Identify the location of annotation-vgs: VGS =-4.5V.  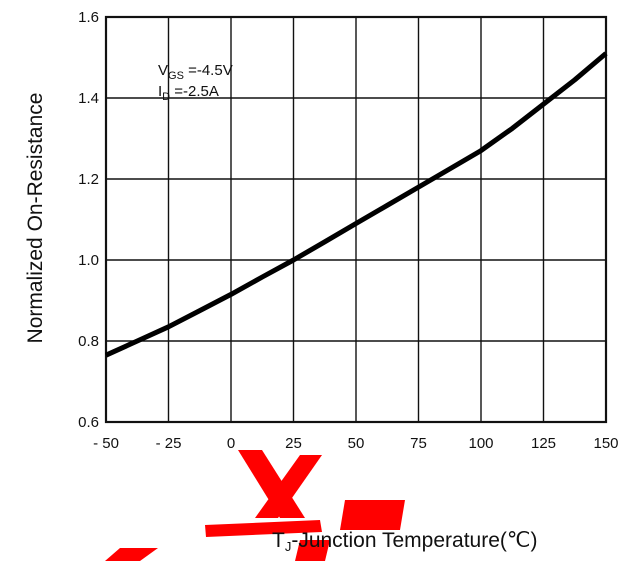
(195, 72).